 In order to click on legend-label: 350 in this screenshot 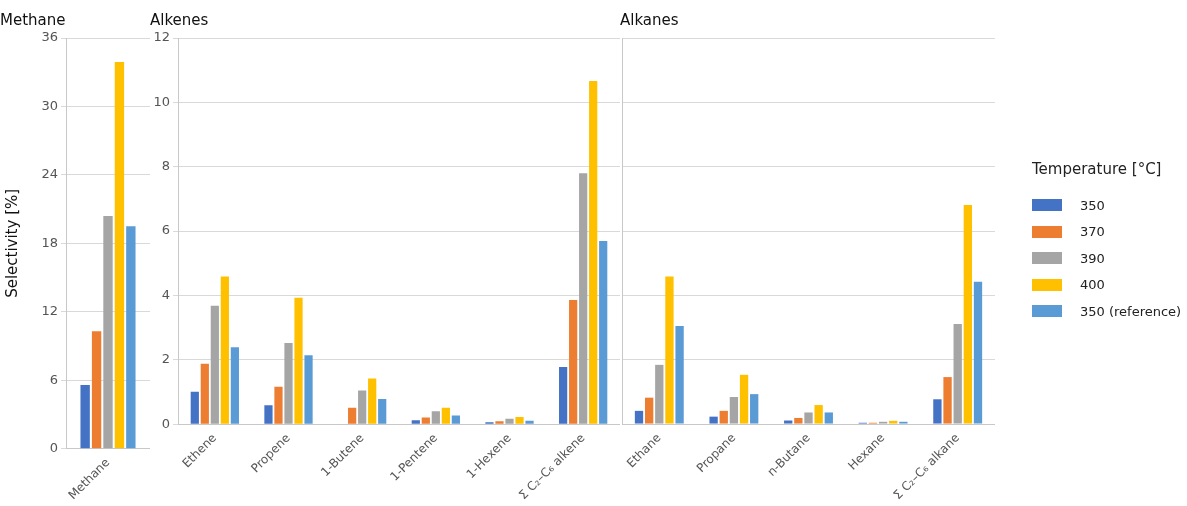, I will do `click(1092, 205)`.